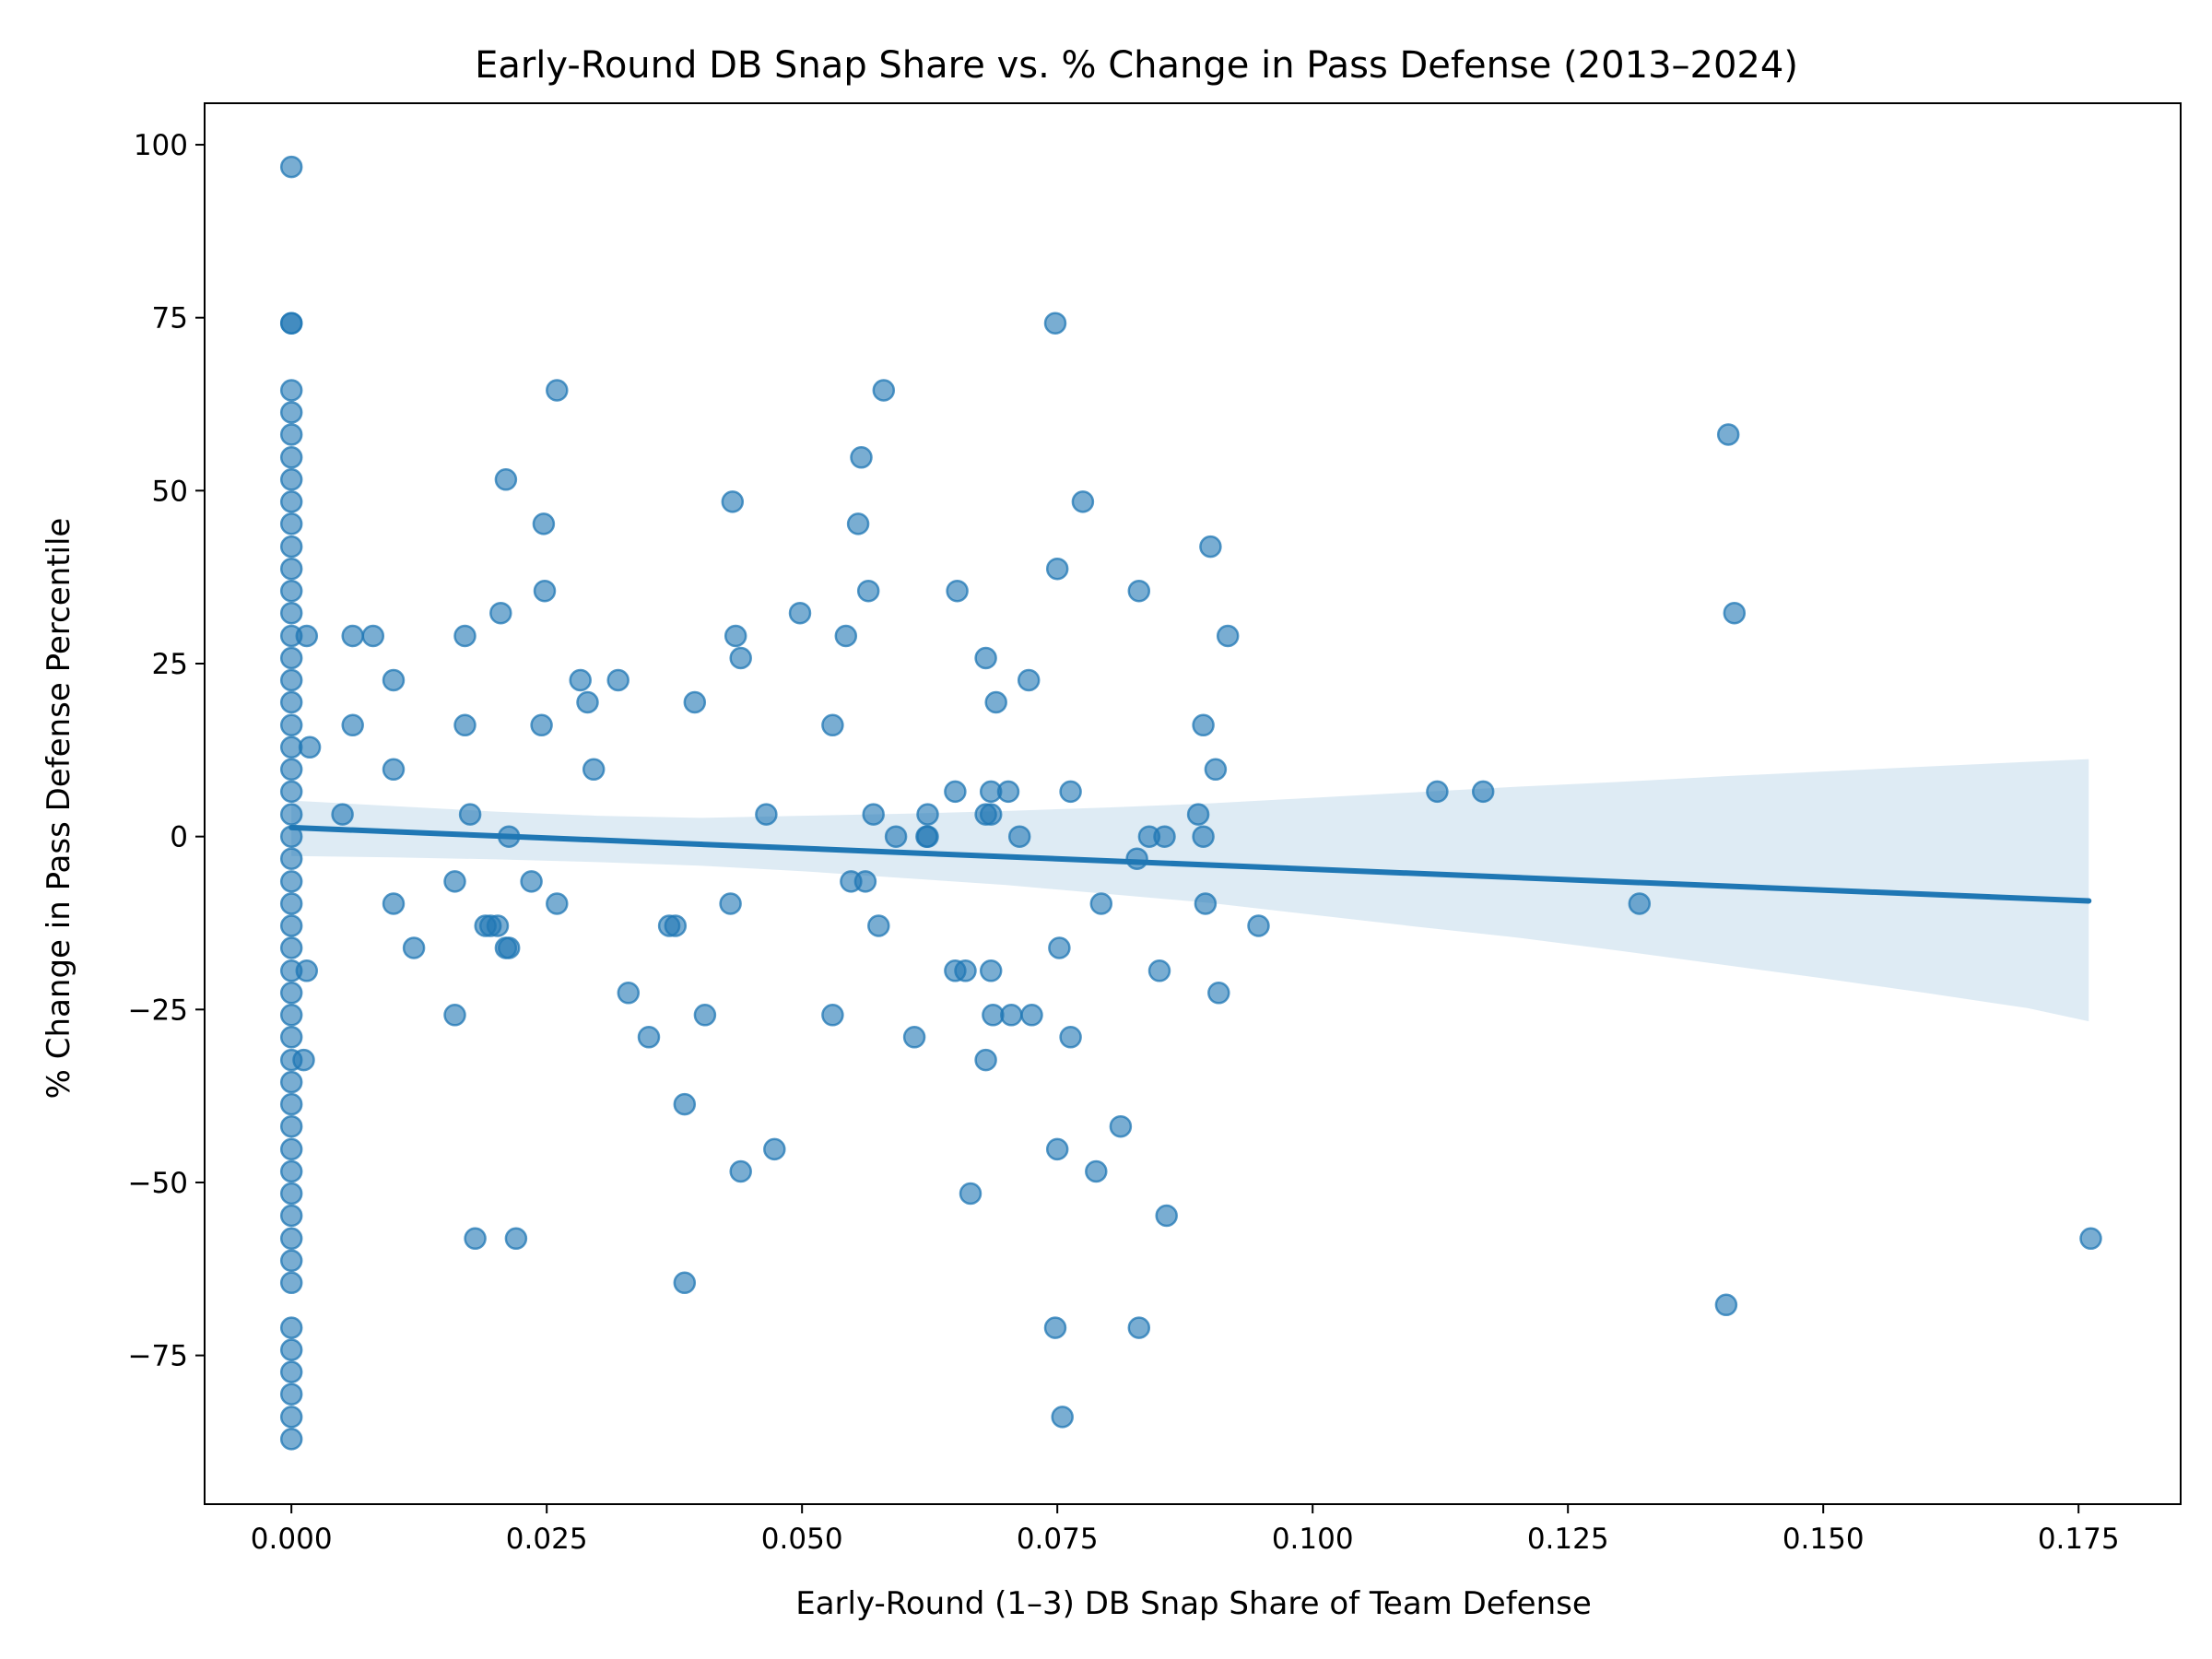  What do you see at coordinates (161, 145) in the screenshot?
I see `y-tick-label: 100` at bounding box center [161, 145].